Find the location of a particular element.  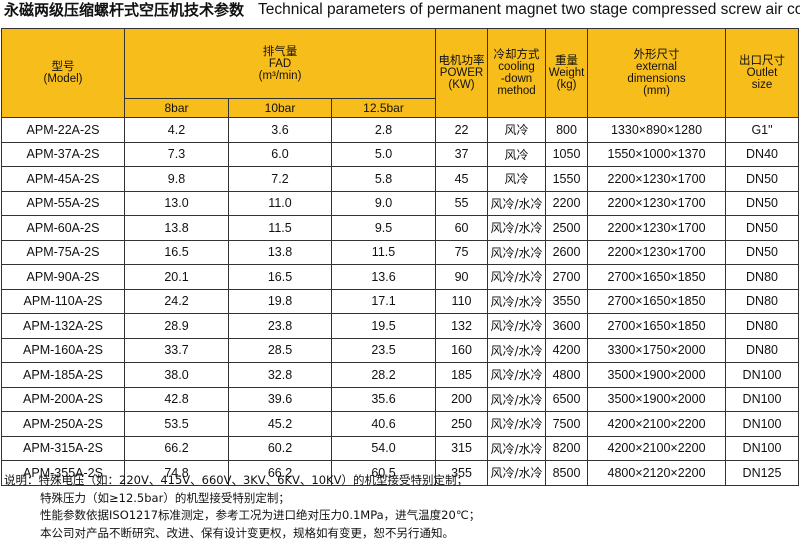

fad-8bar-cell: 7.3 is located at coordinates (176, 154).